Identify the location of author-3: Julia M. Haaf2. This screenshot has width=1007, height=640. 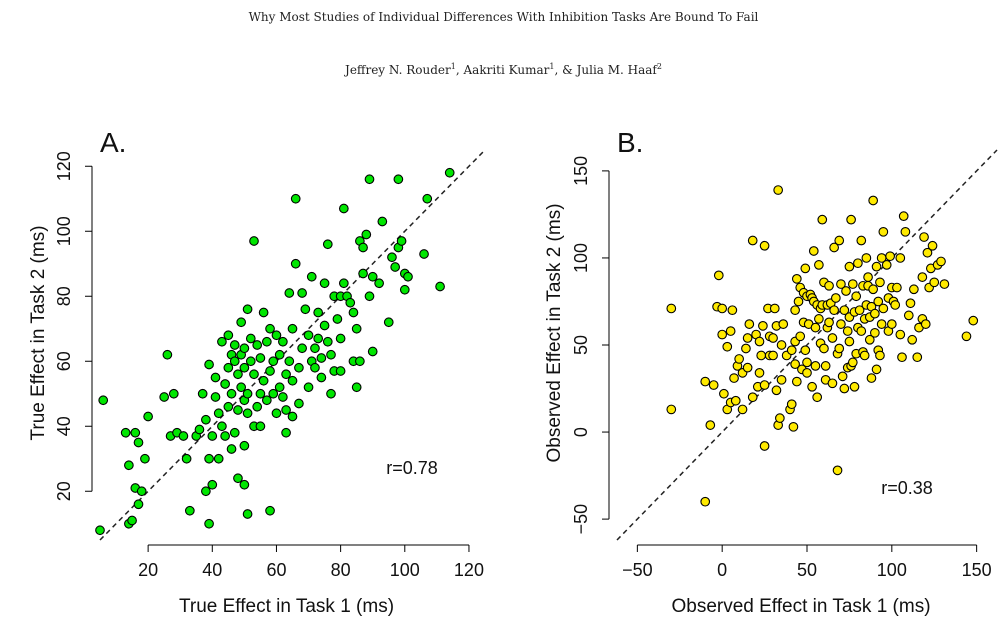
(619, 69).